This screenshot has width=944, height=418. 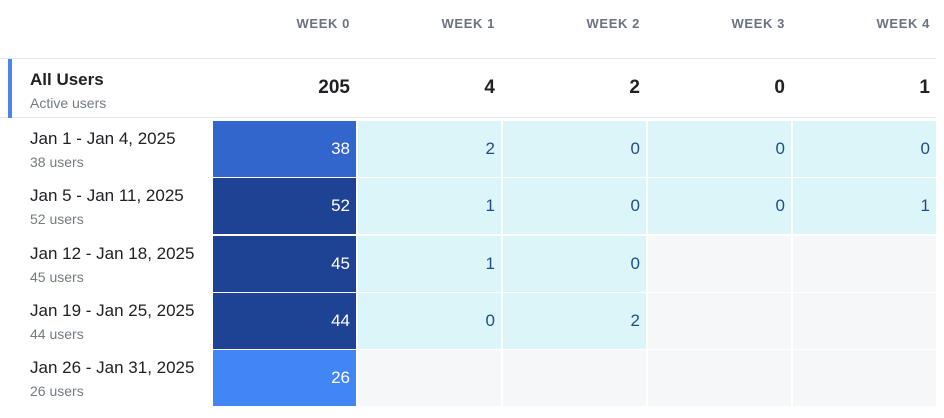 I want to click on cohort-cell-week-0: 44, so click(x=284, y=321).